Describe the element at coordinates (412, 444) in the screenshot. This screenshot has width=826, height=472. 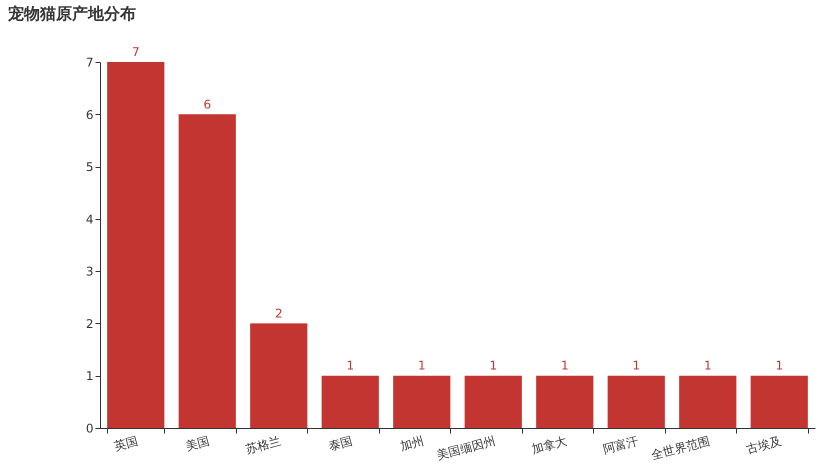
I see `x-tick-label: 加州` at that location.